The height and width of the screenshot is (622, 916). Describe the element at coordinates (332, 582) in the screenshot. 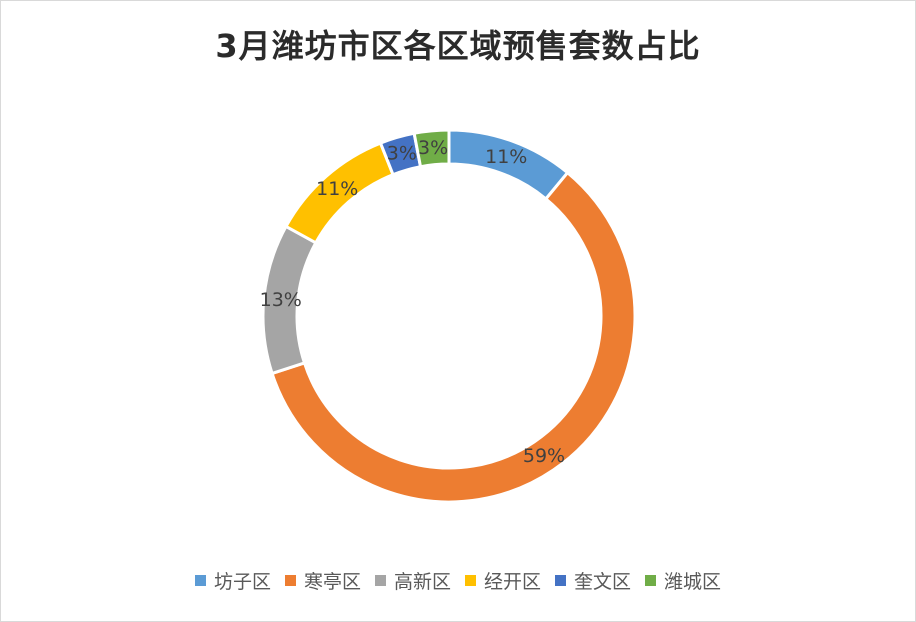

I see `legend-label-1: 寒亭区` at that location.